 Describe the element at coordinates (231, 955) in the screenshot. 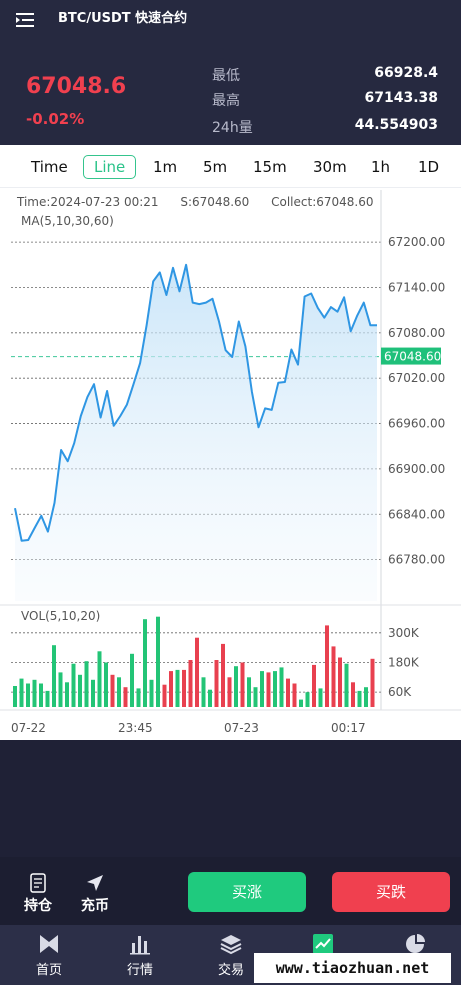

I see `nav-trade: 交易` at that location.